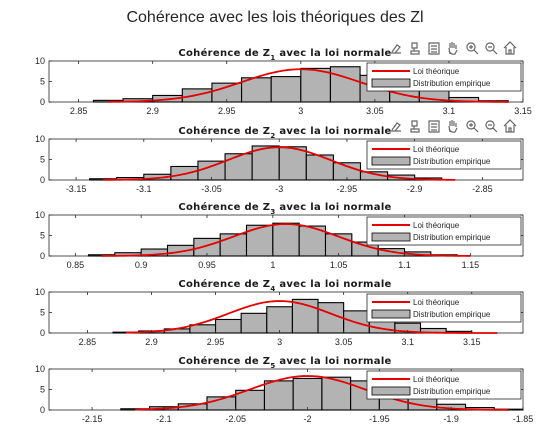  Describe the element at coordinates (284, 285) in the screenshot. I see `subplot-title: Cohérence de Z4 avec la loi normale` at that location.